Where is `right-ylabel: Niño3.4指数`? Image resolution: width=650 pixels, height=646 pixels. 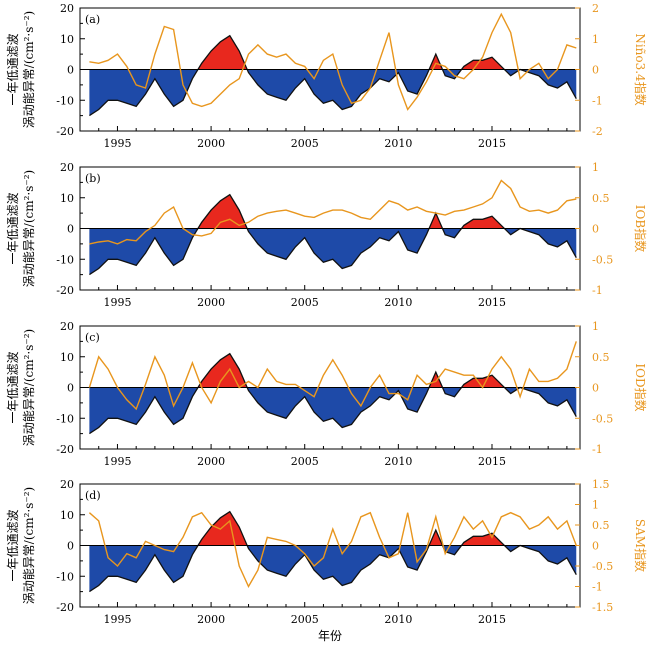 right-ylabel: Niño3.4指数 is located at coordinates (640, 69).